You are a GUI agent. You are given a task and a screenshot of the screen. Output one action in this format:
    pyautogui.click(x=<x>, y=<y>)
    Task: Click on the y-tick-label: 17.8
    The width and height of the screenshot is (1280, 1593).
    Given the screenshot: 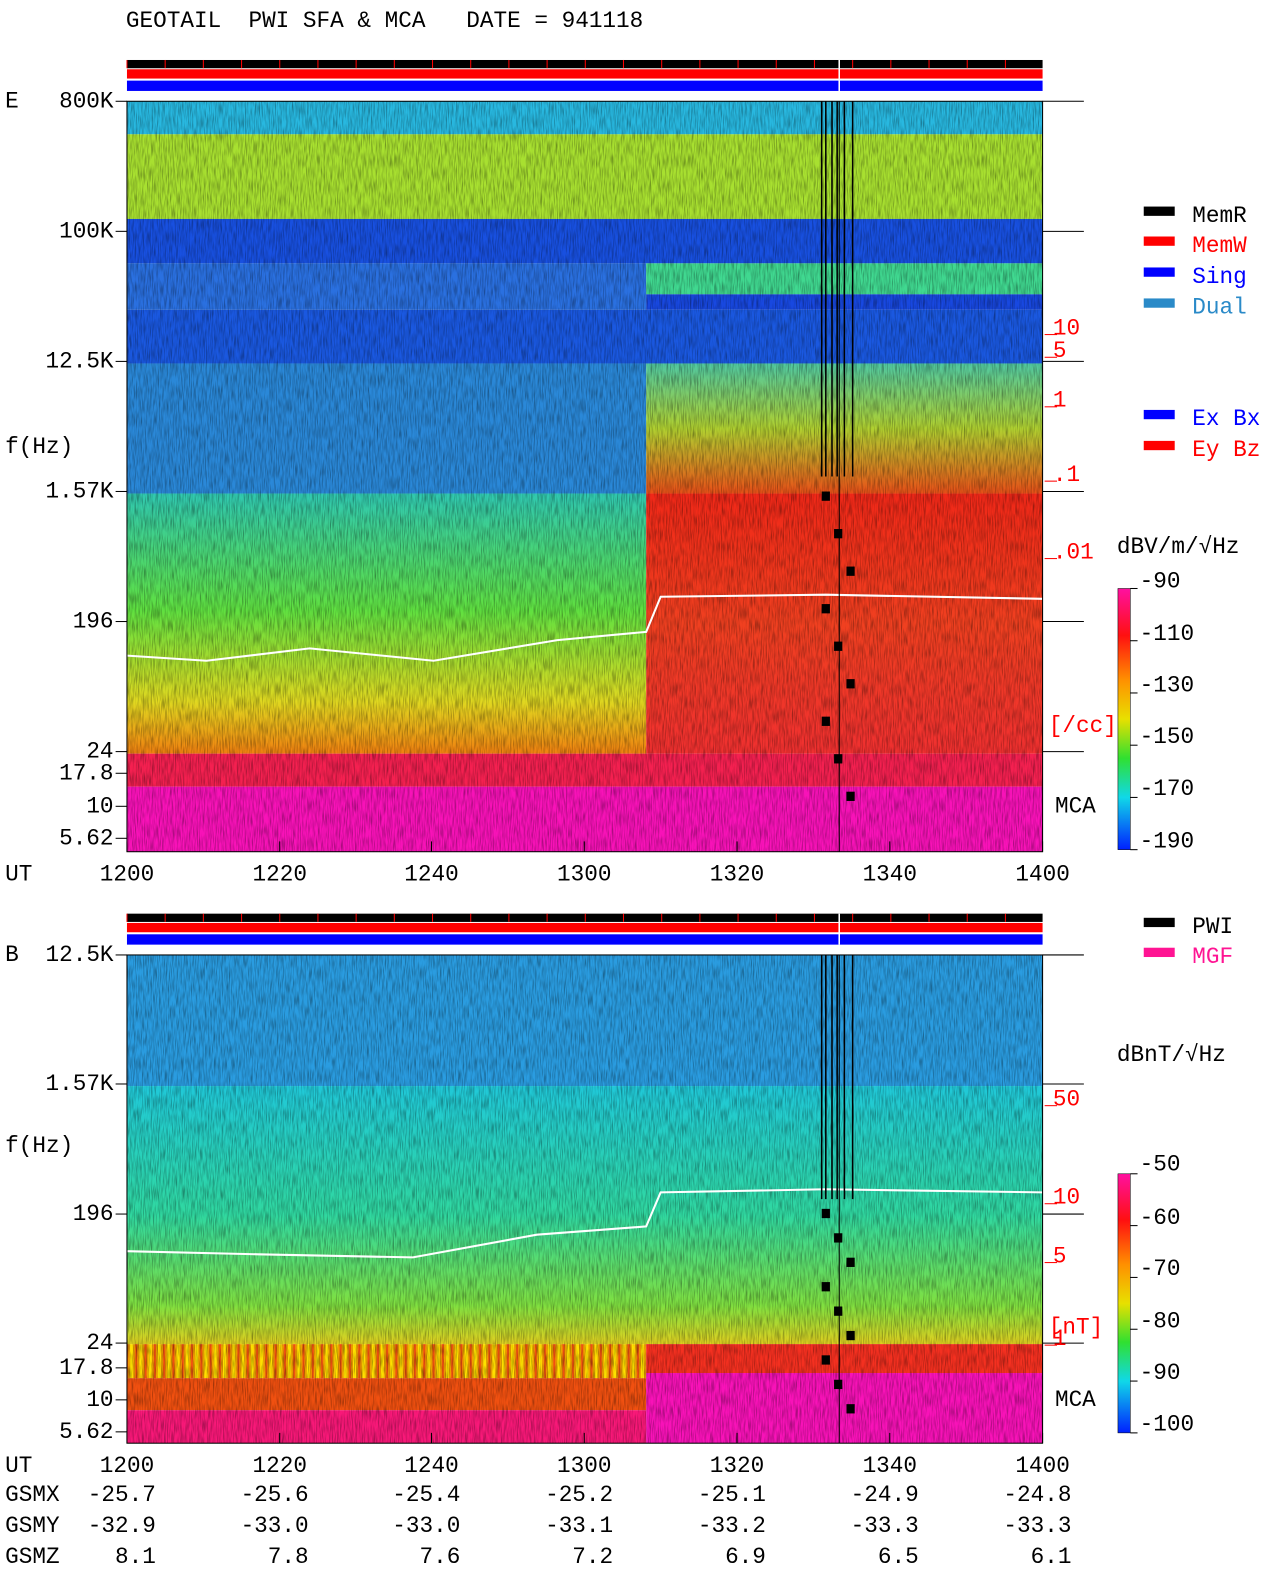 What is the action you would take?
    pyautogui.click(x=86, y=773)
    